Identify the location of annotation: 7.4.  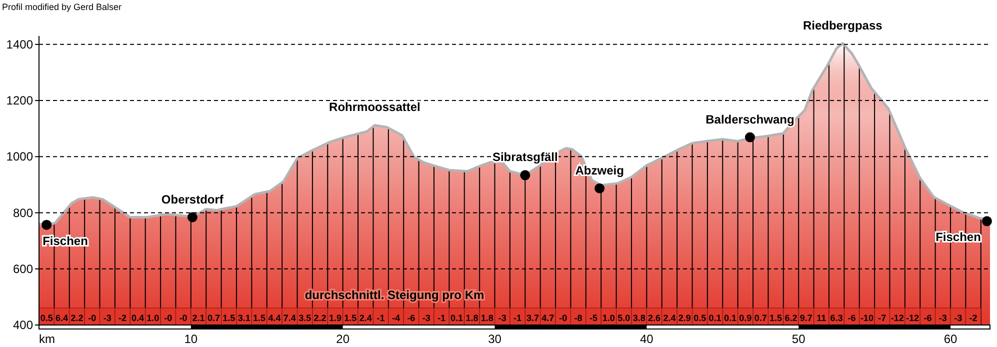
(289, 318).